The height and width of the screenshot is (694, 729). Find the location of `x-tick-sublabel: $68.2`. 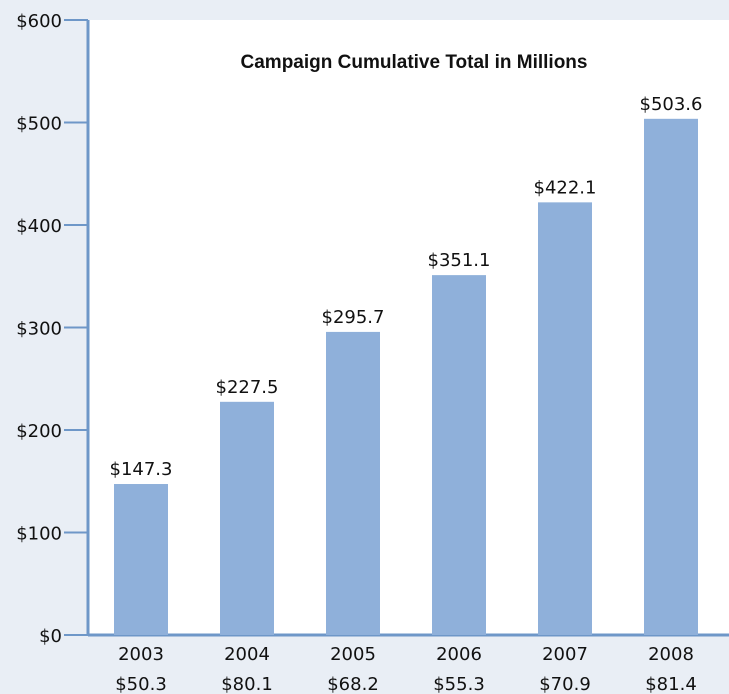

x-tick-sublabel: $68.2 is located at coordinates (353, 684).